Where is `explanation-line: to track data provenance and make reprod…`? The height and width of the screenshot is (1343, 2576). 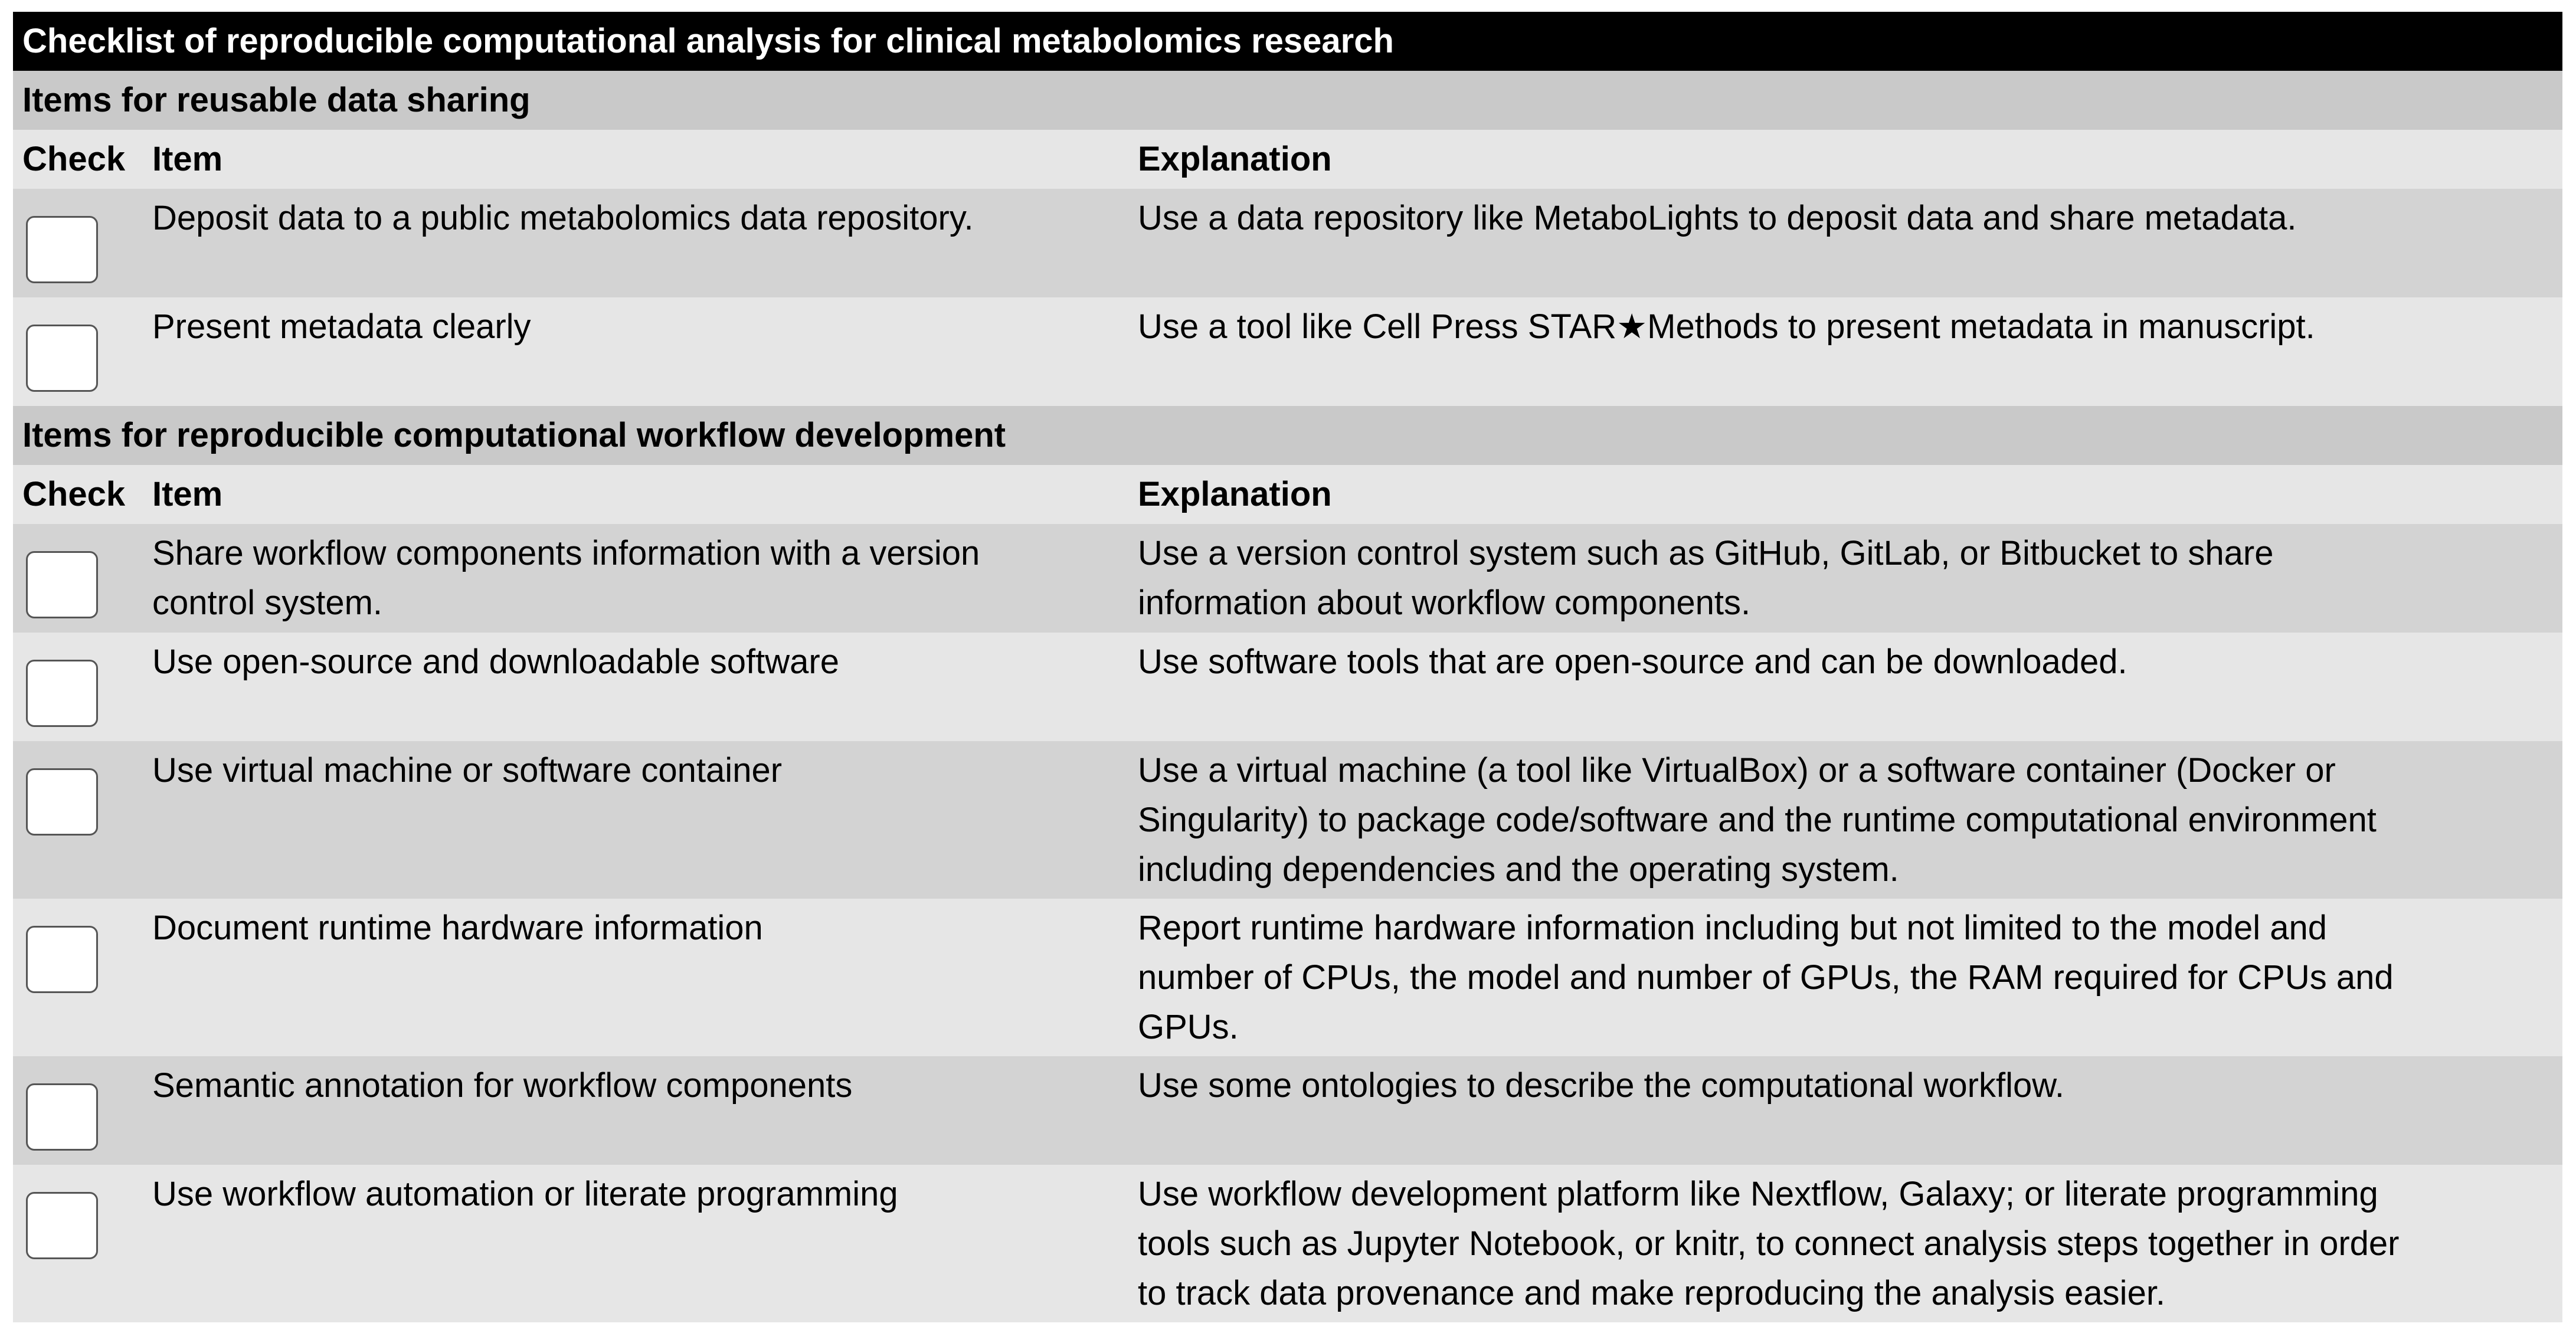
explanation-line: to track data provenance and make reprod… is located at coordinates (1652, 1293).